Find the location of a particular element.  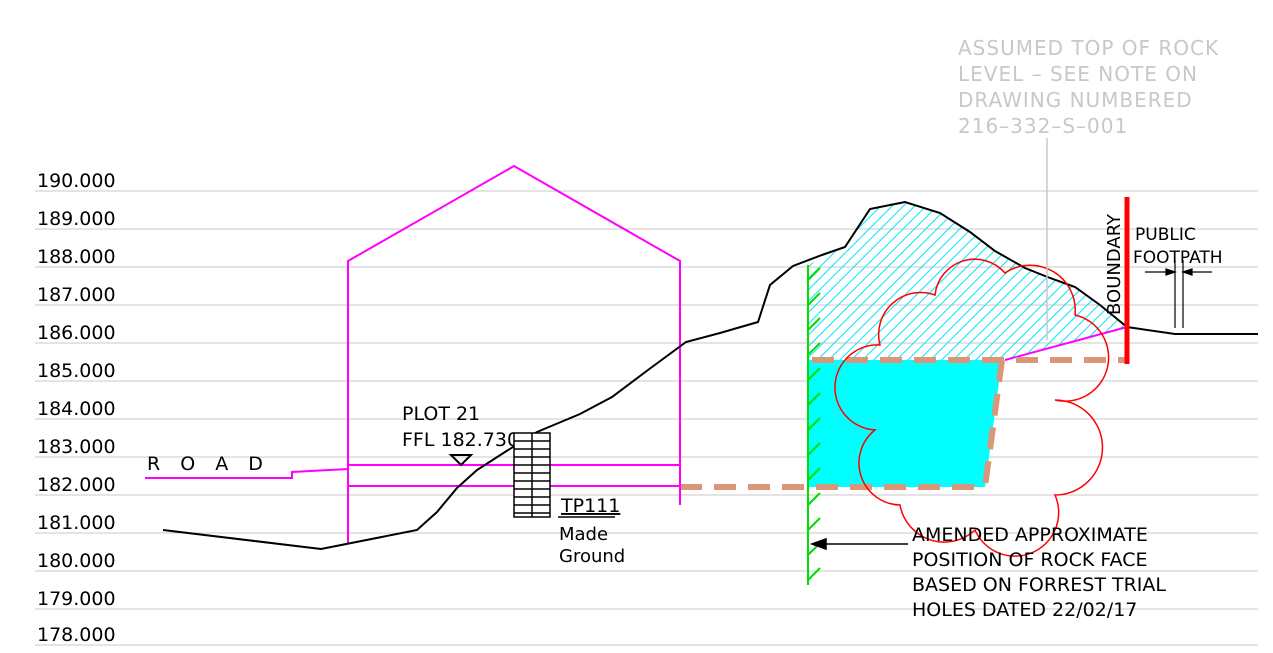

rock-hatched-area is located at coordinates (966, 281).